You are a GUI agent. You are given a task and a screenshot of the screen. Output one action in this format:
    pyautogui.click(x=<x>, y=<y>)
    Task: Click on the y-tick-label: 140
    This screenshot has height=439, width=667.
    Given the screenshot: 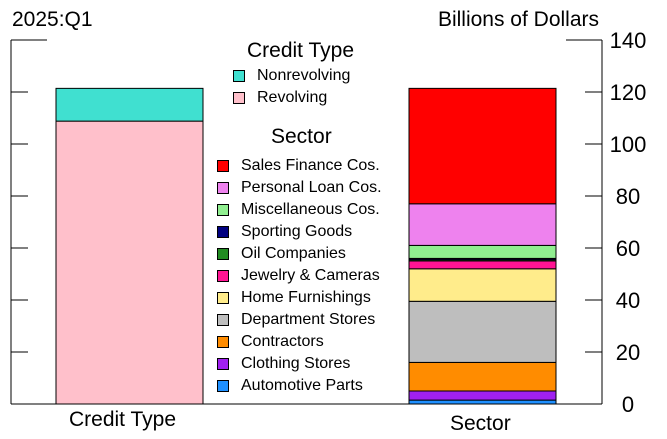 What is the action you would take?
    pyautogui.click(x=628, y=40)
    